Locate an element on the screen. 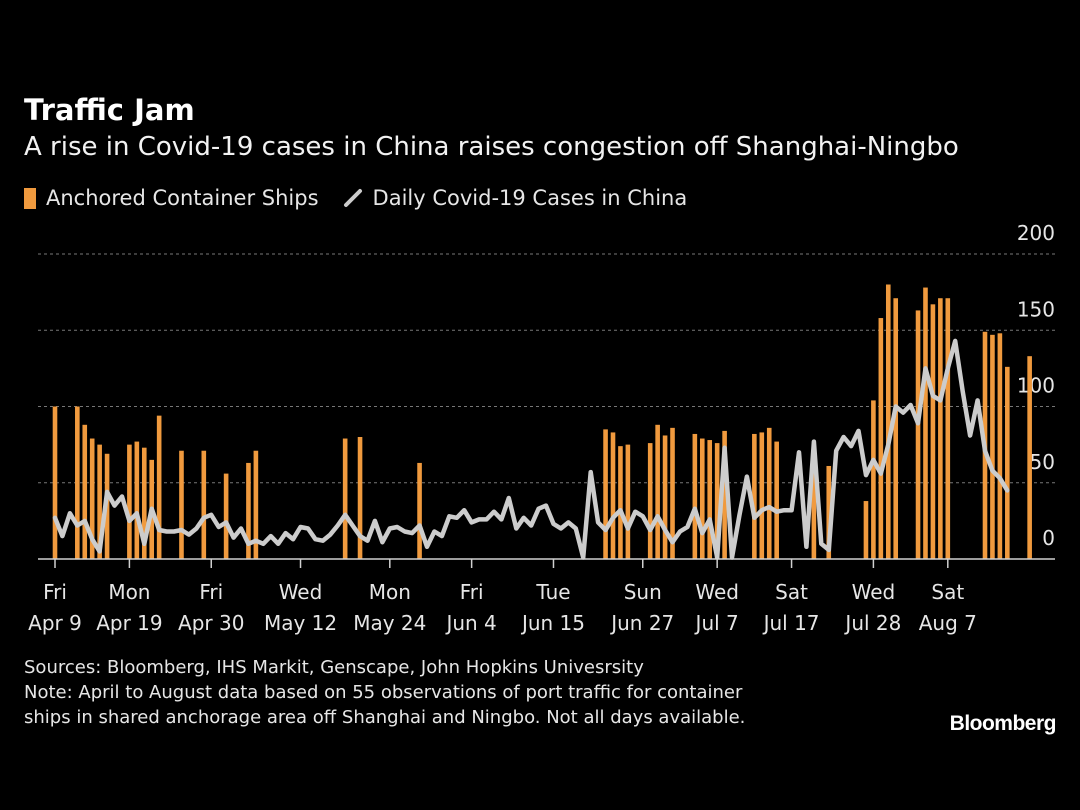  y-tick-label: 100 is located at coordinates (1036, 386).